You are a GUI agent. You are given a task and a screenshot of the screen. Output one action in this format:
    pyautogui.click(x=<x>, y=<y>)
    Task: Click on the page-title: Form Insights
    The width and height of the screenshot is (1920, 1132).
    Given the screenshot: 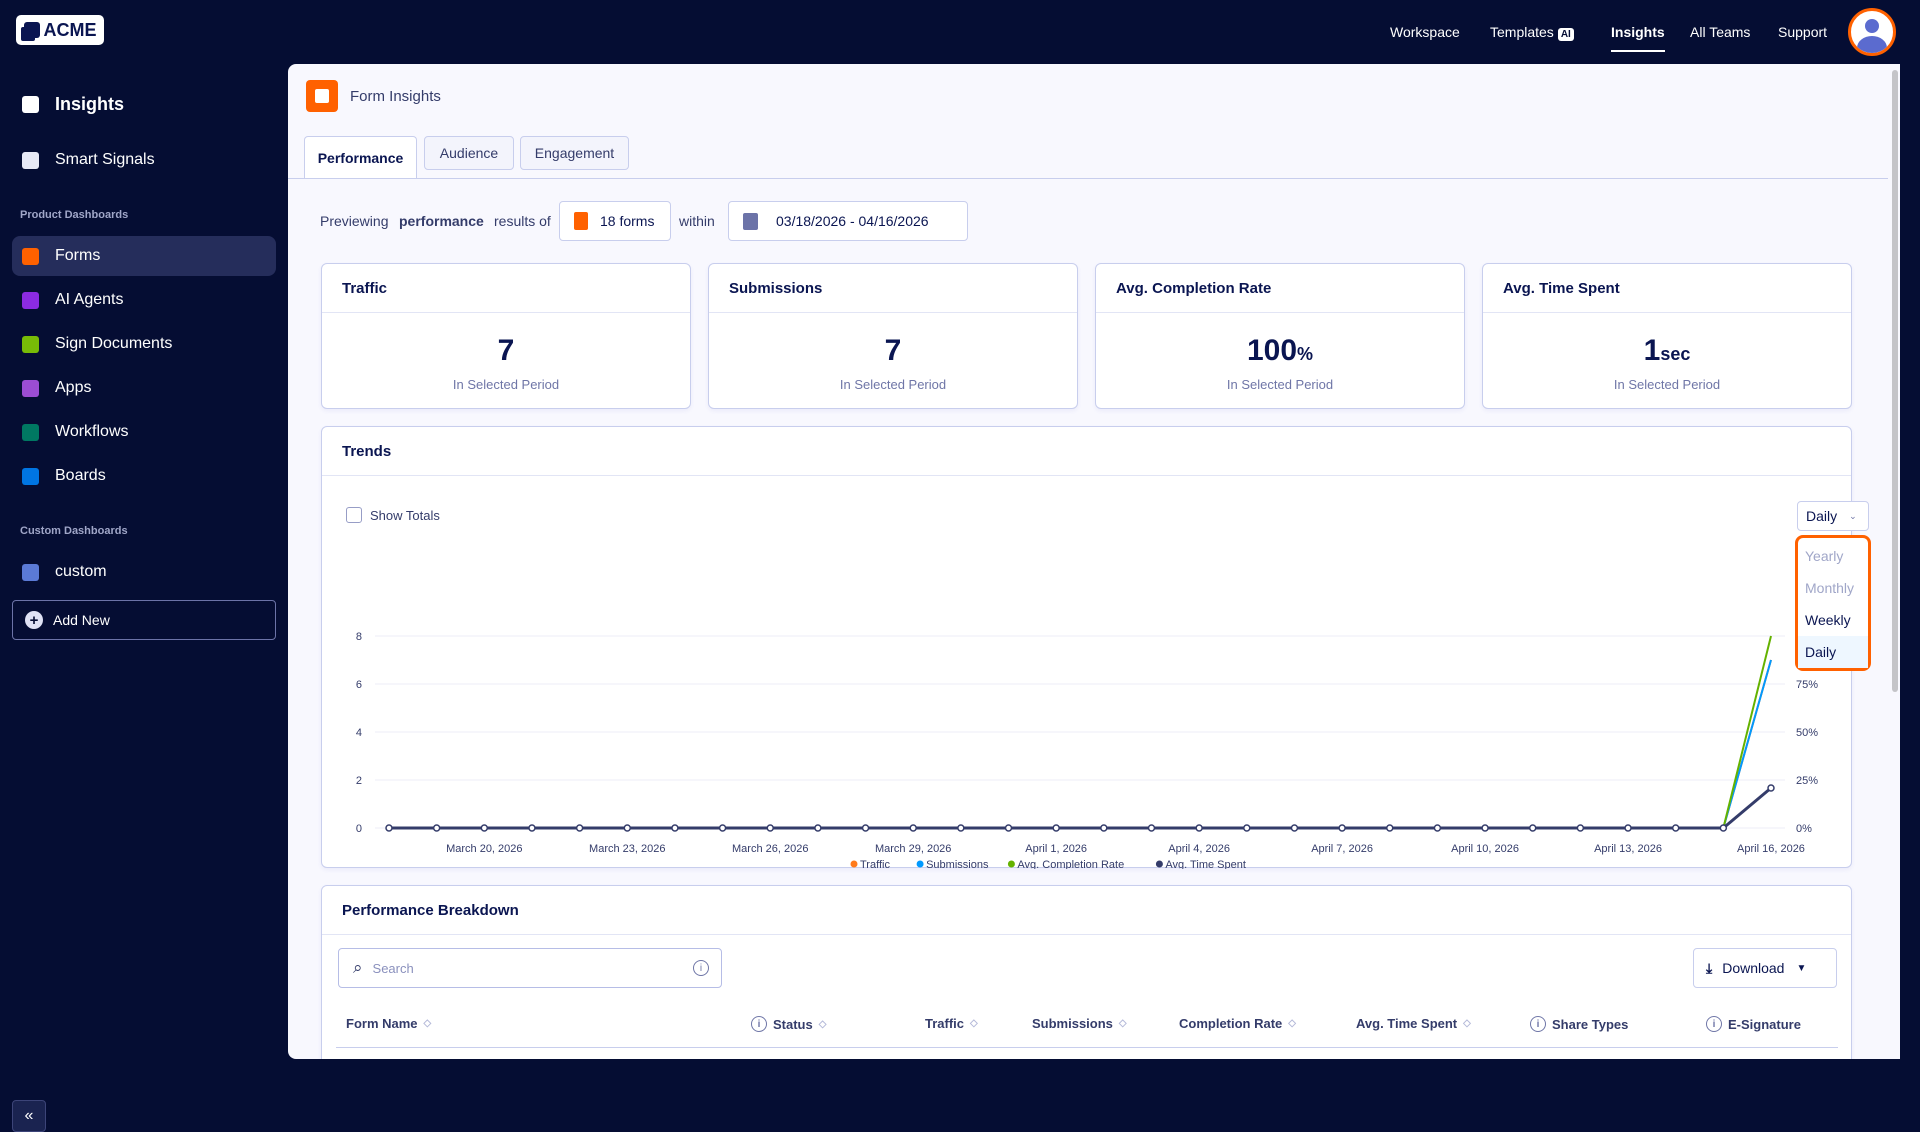 What is the action you would take?
    pyautogui.click(x=395, y=96)
    